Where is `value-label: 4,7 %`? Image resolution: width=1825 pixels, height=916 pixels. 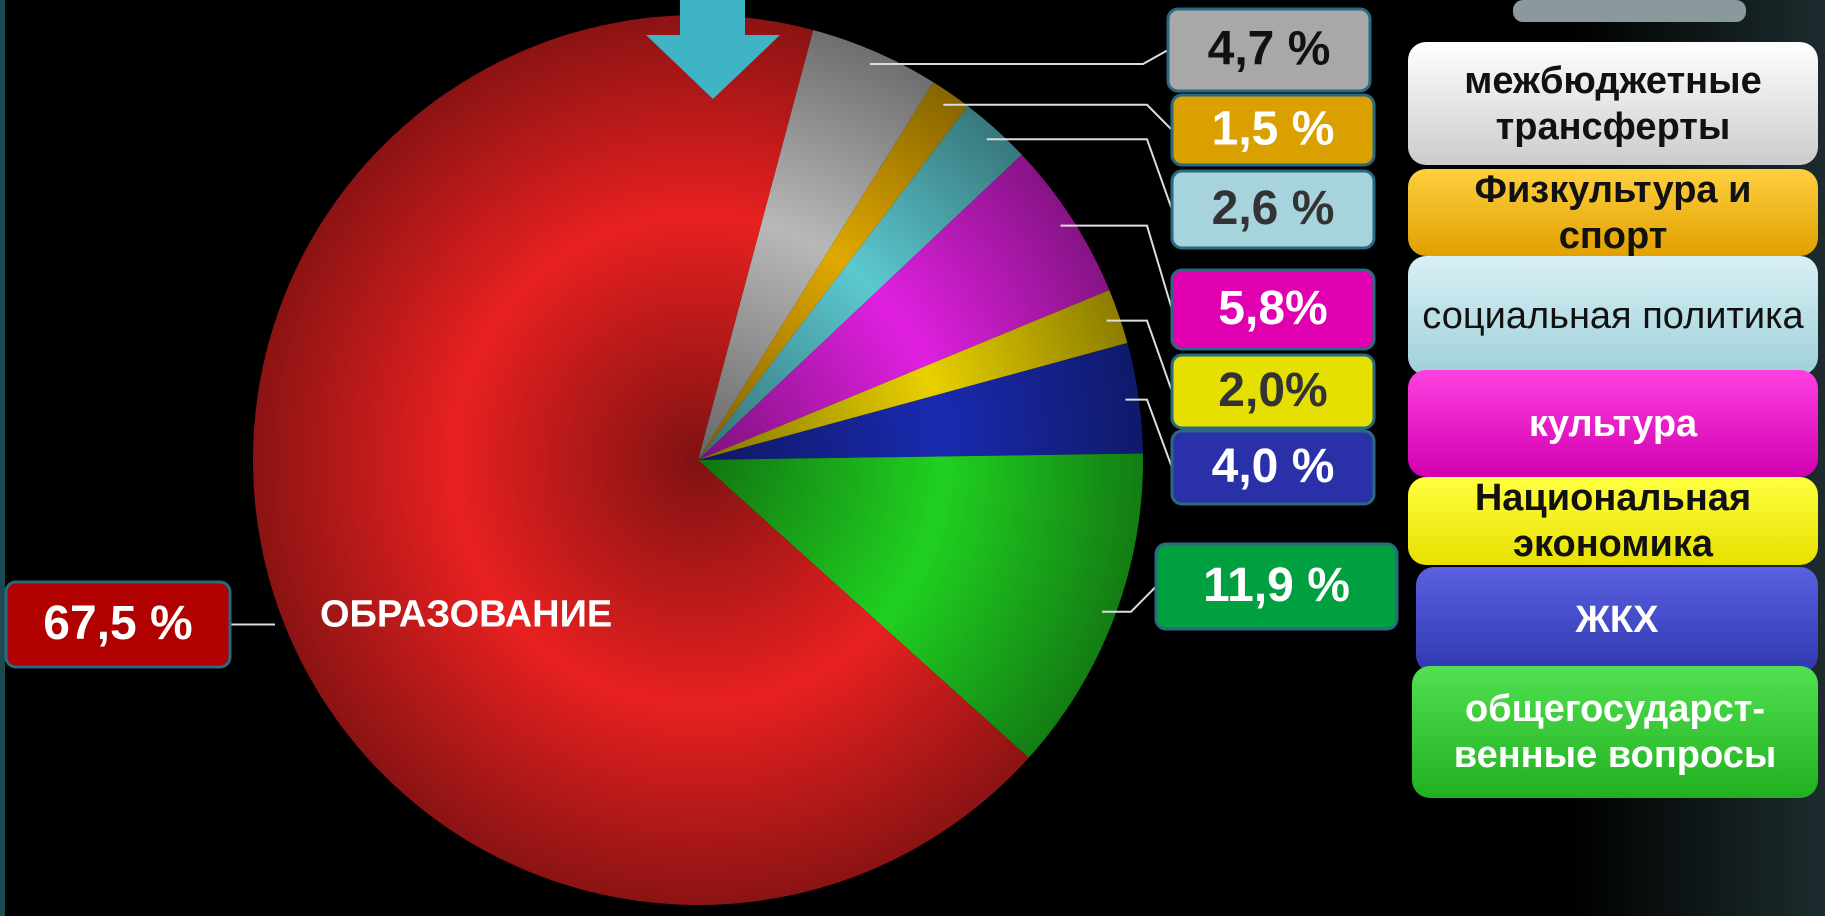 value-label: 4,7 % is located at coordinates (1269, 49).